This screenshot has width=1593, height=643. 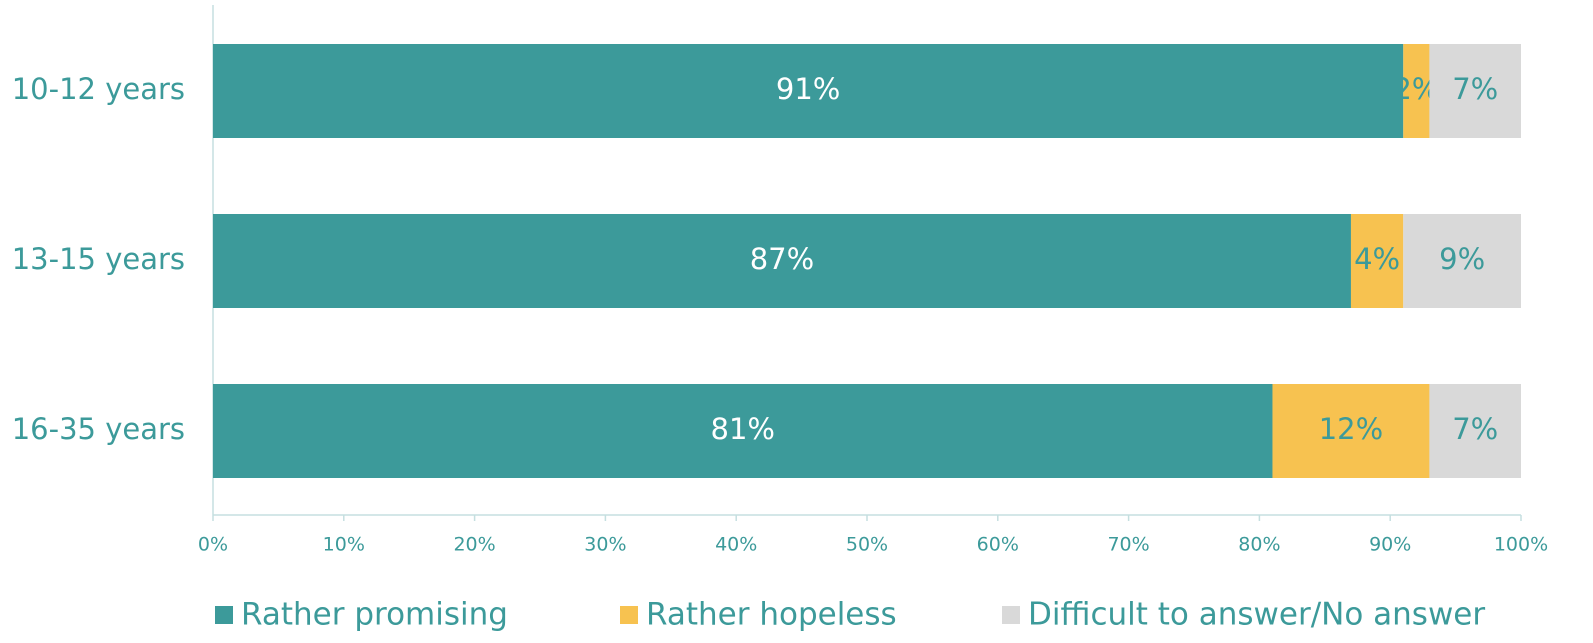 I want to click on x-tick-label: 0%, so click(x=213, y=545).